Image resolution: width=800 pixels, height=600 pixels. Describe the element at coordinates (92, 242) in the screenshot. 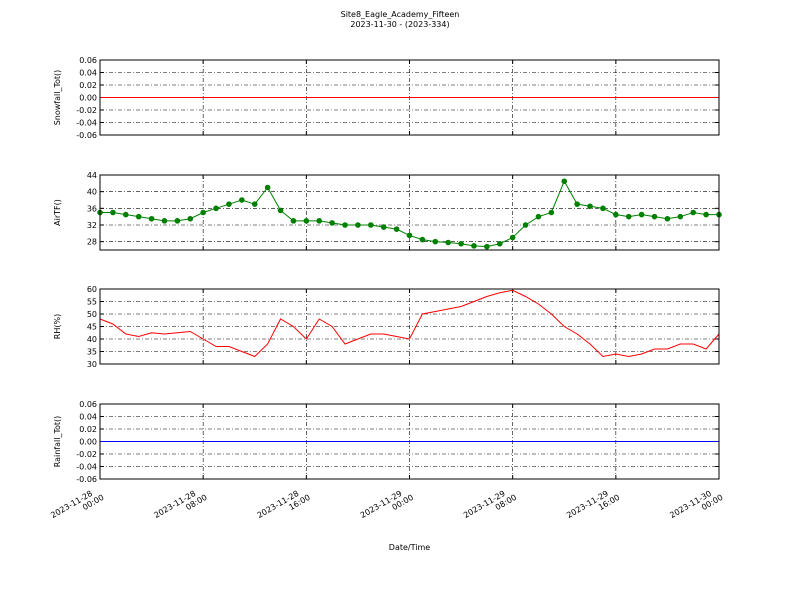

I see `y-tick-label: 28` at that location.